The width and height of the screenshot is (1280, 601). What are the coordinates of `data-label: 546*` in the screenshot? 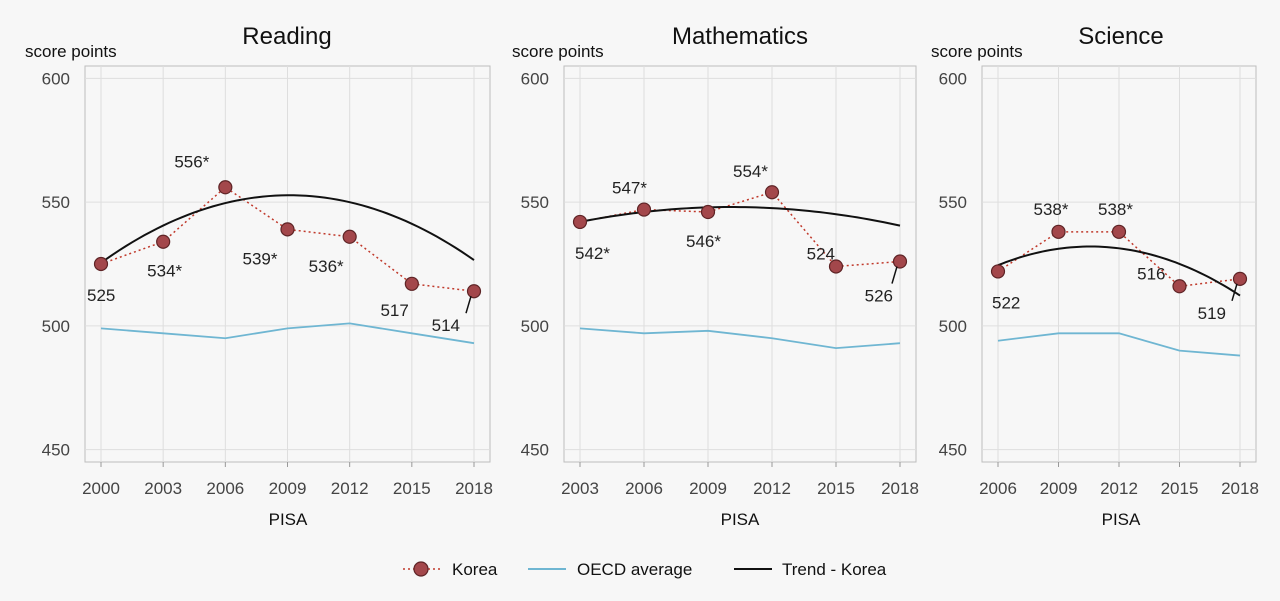 It's located at (703, 241).